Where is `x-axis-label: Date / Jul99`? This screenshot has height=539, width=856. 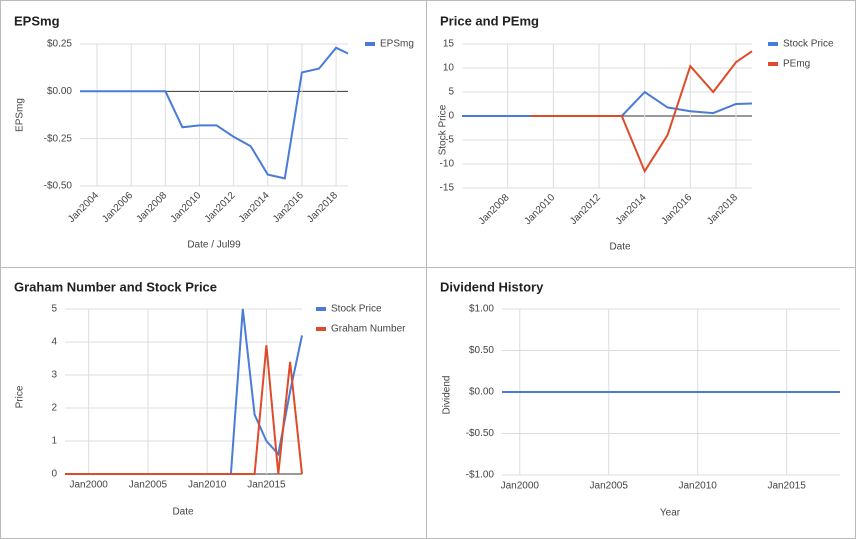 x-axis-label: Date / Jul99 is located at coordinates (214, 245).